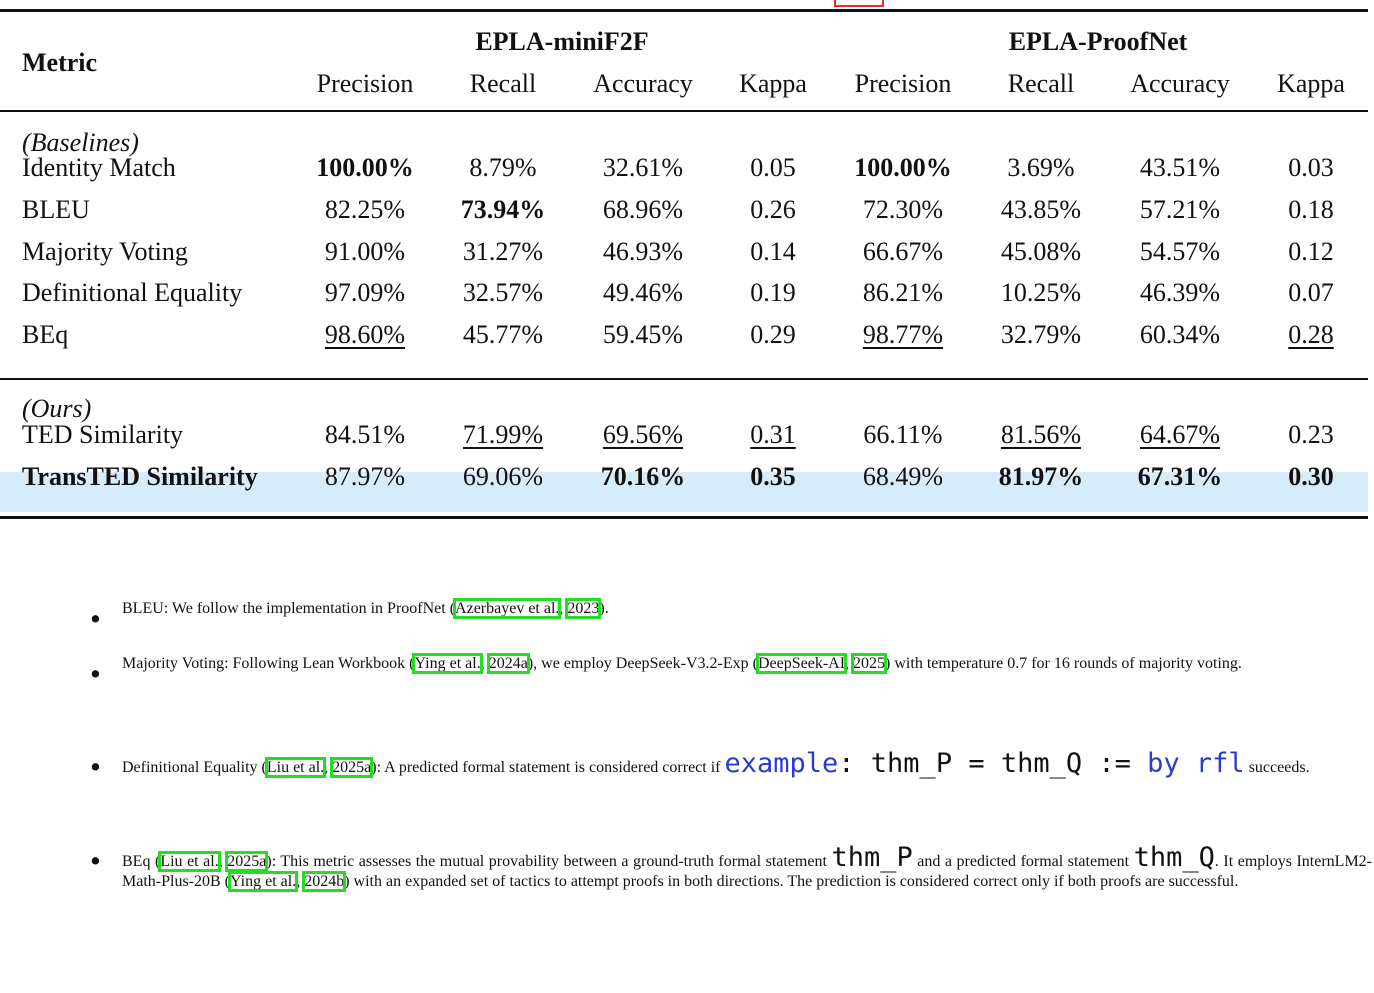 The width and height of the screenshot is (1374, 993). Describe the element at coordinates (45, 335) in the screenshot. I see `row-label: BEq` at that location.